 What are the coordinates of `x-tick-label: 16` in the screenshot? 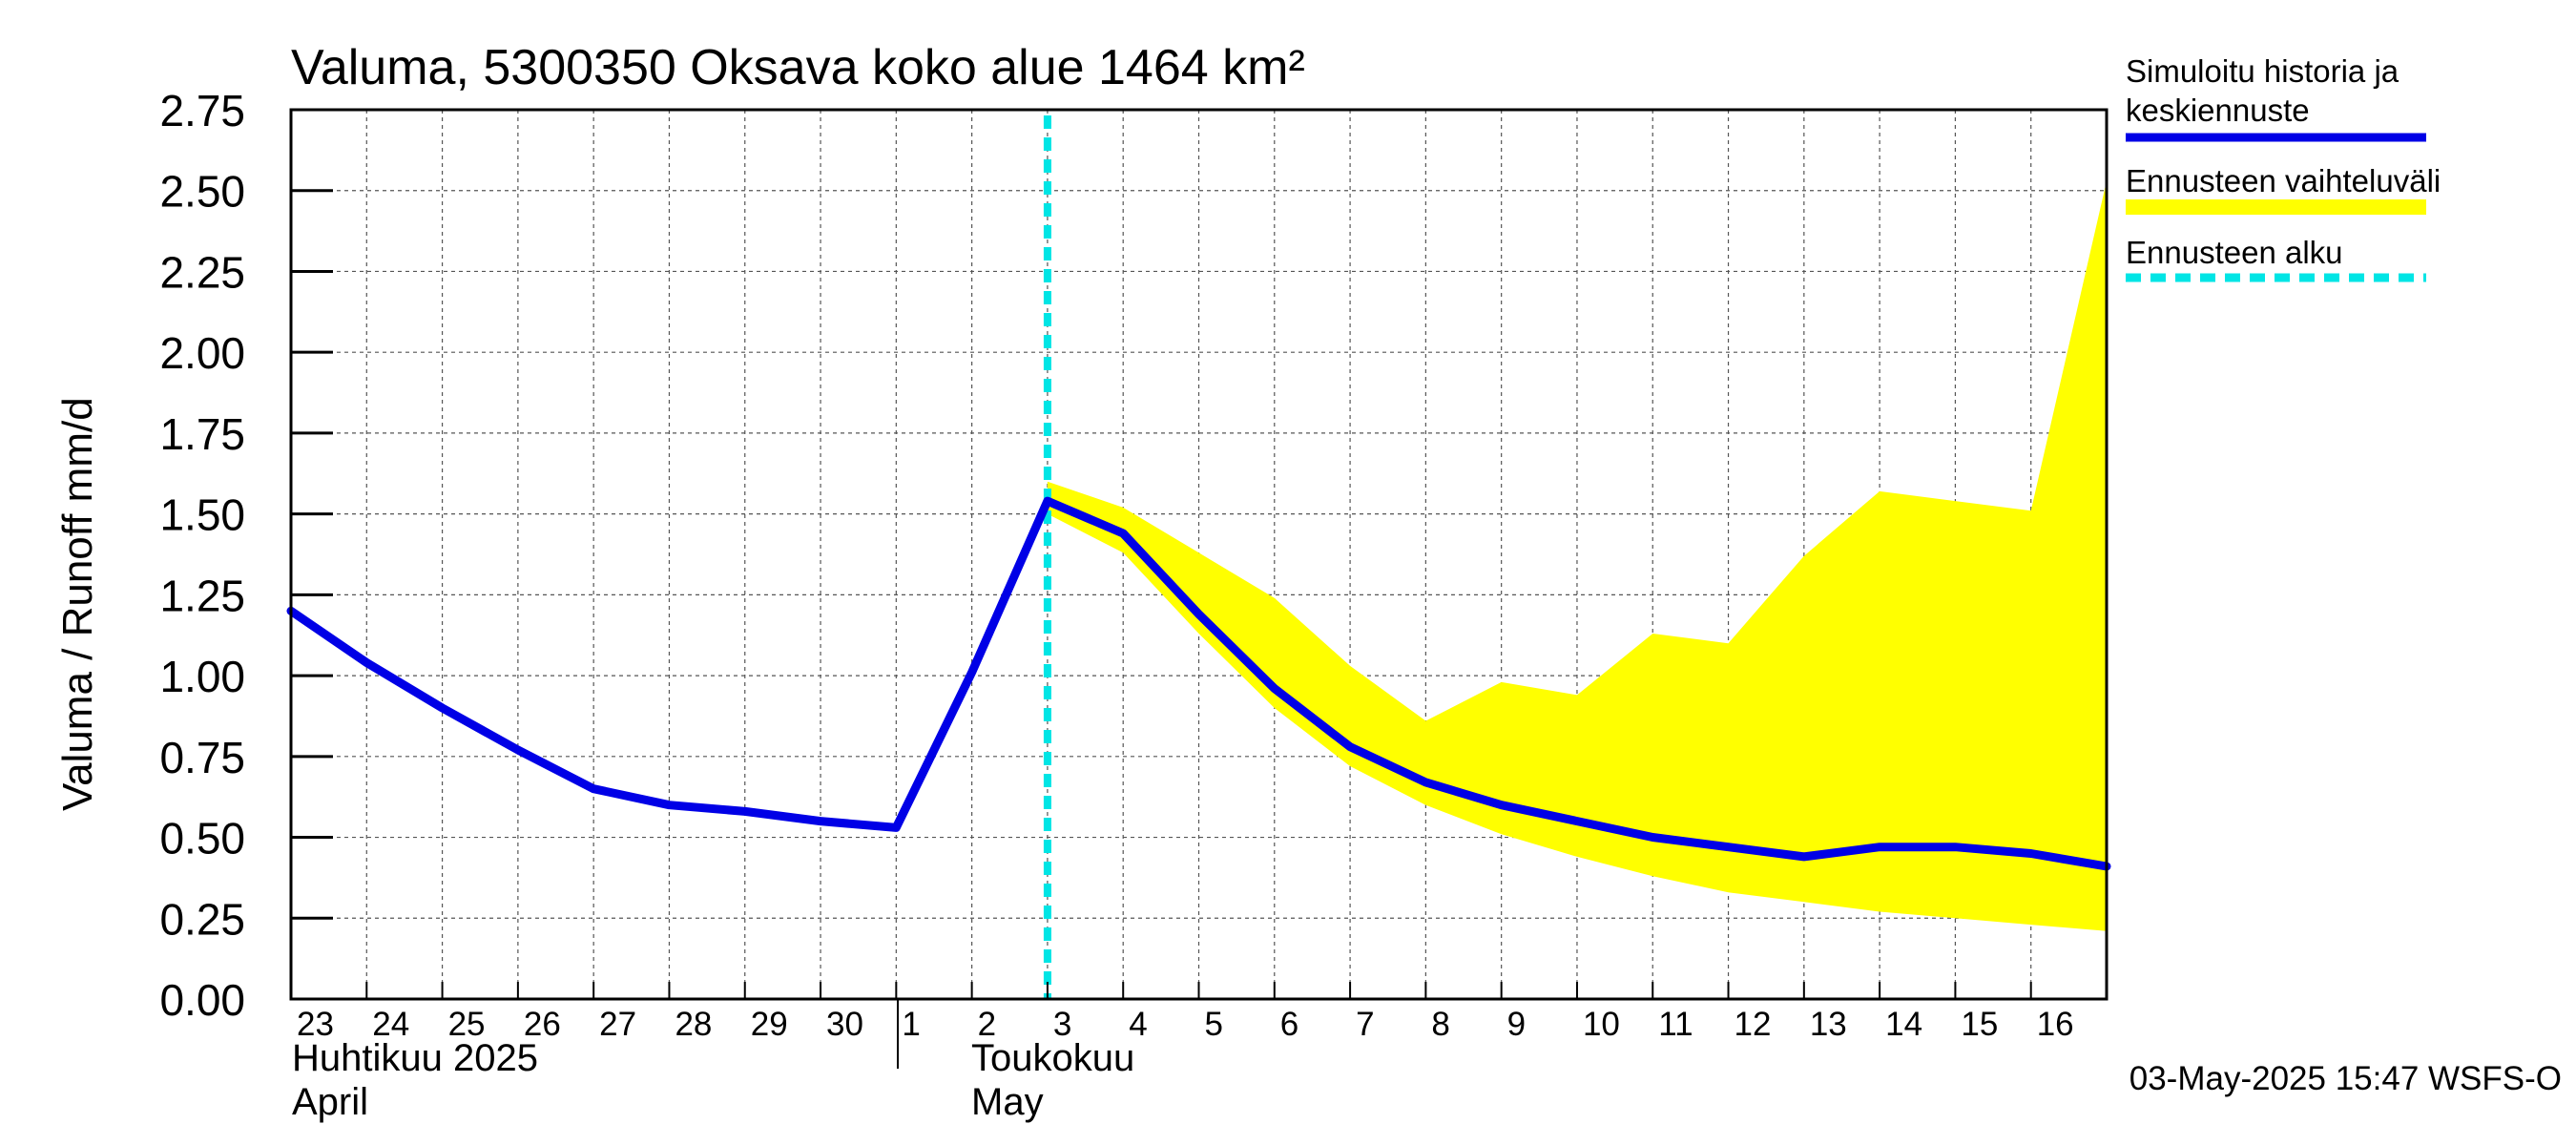 It's located at (2055, 1025).